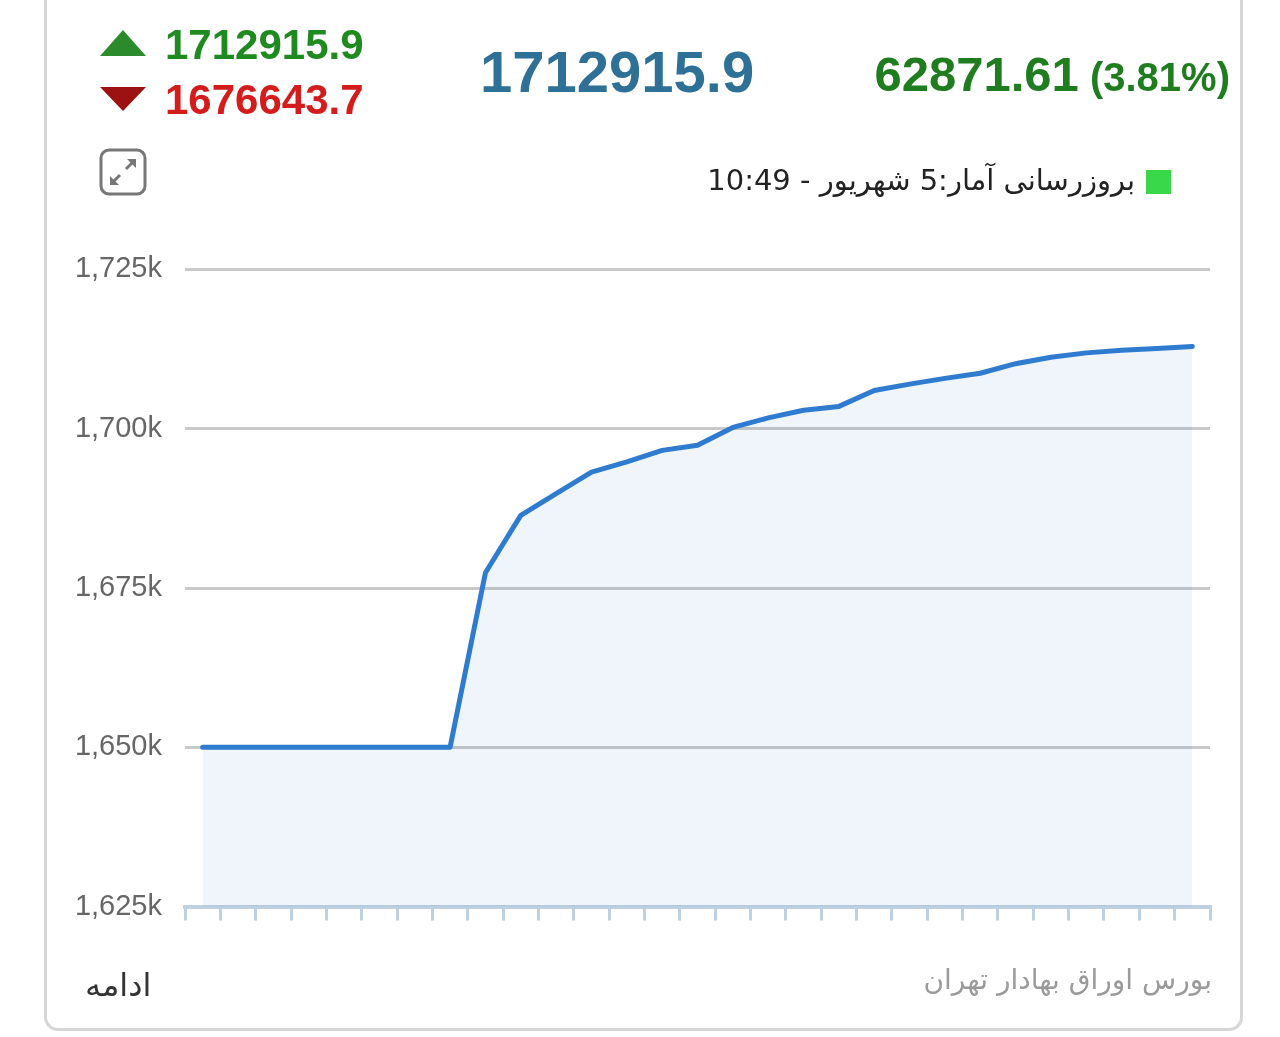  Describe the element at coordinates (118, 586) in the screenshot. I see `y-tick-label: 1,675k` at that location.